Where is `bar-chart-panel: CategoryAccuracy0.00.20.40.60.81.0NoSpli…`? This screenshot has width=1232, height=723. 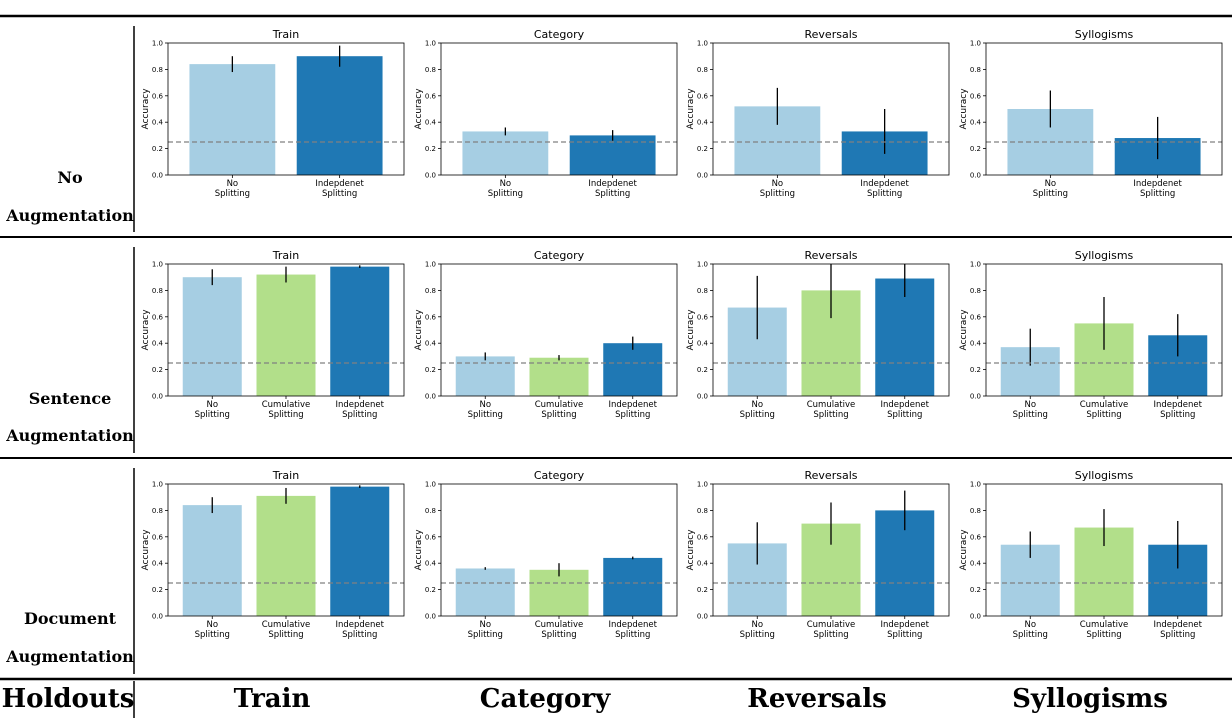 bar-chart-panel: CategoryAccuracy0.00.20.40.60.81.0NoSpli… is located at coordinates (546, 554).